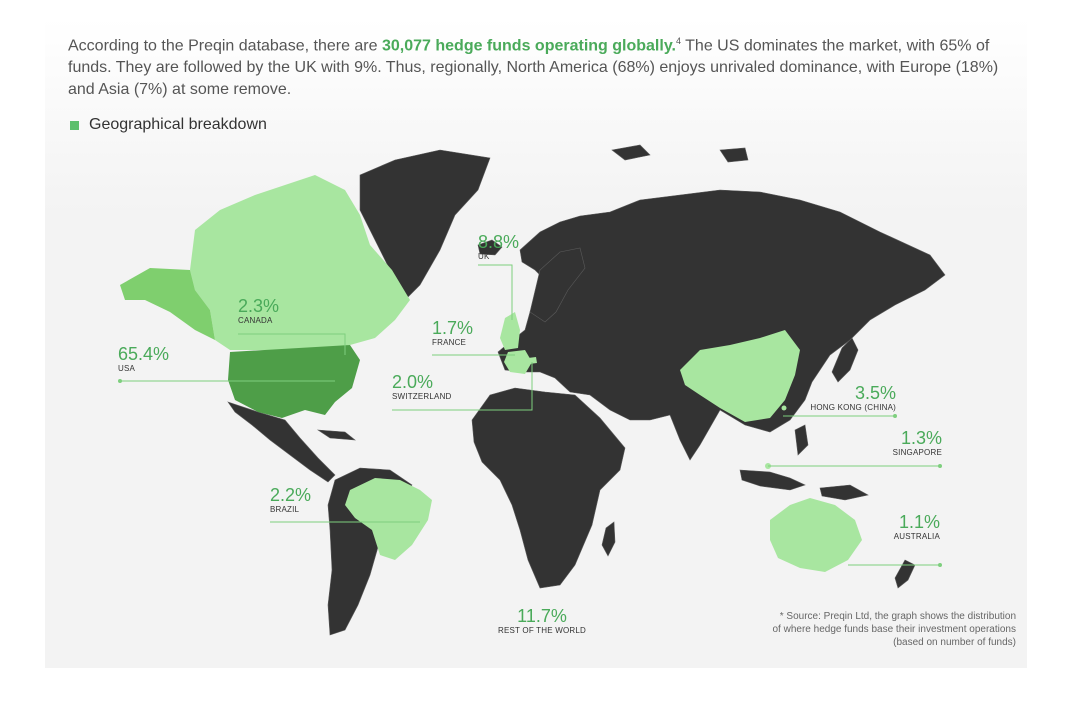 This screenshot has height=716, width=1071. I want to click on value-uk: 8.8%, so click(499, 242).